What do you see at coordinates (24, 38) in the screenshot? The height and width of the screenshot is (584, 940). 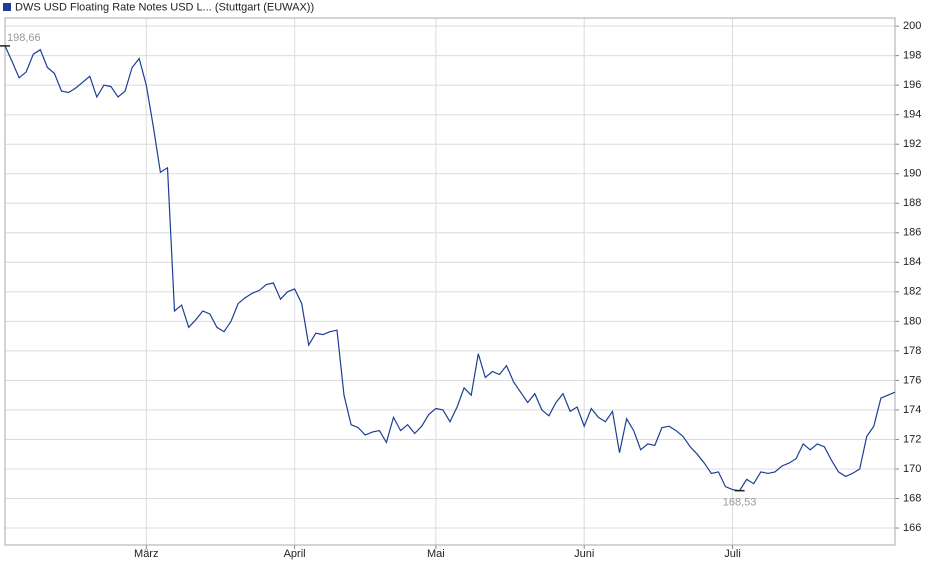 I see `value-label: 198,66` at bounding box center [24, 38].